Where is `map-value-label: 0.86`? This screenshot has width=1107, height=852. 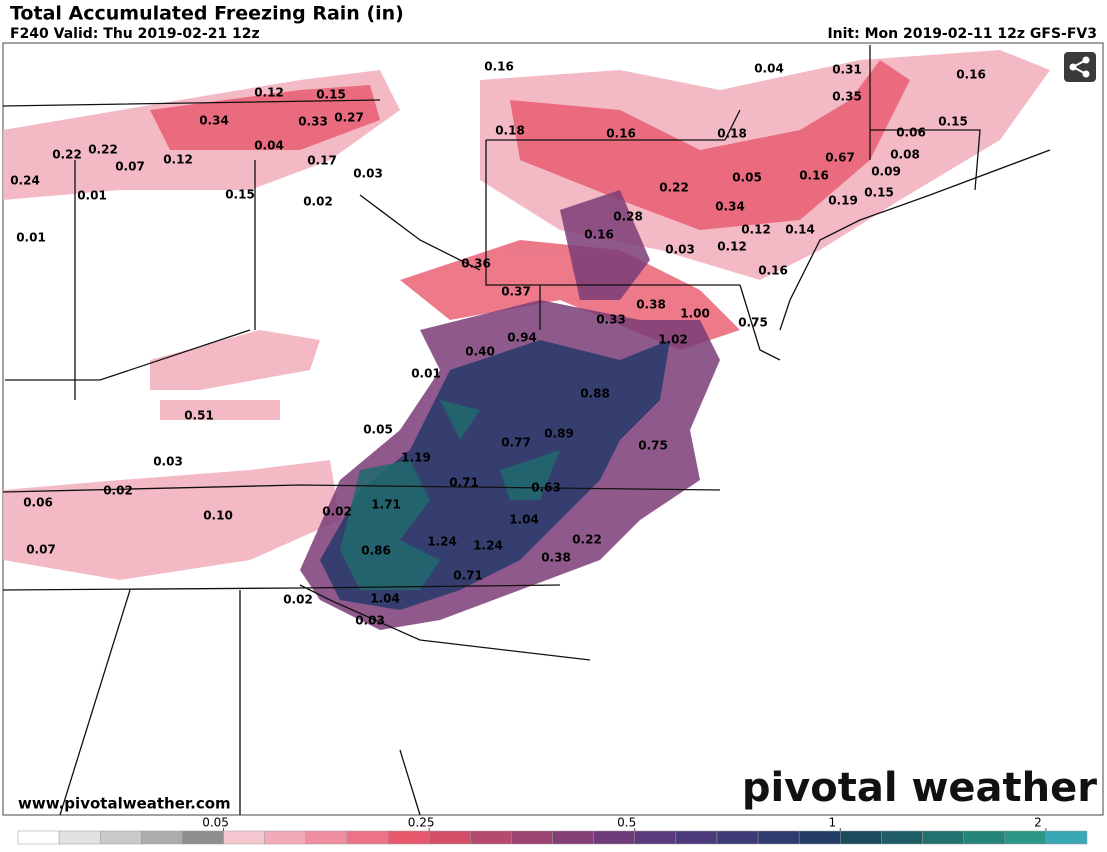
map-value-label: 0.86 is located at coordinates (376, 551).